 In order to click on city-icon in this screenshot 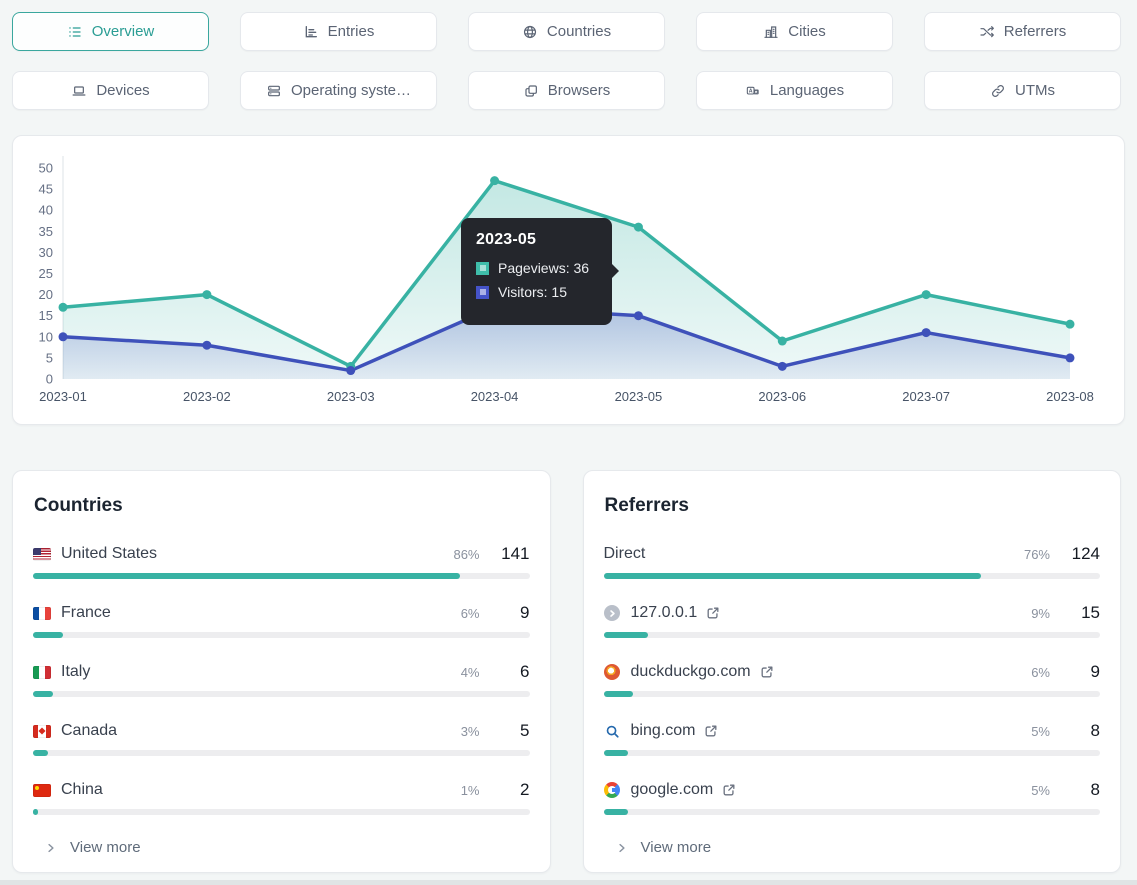, I will do `click(771, 31)`.